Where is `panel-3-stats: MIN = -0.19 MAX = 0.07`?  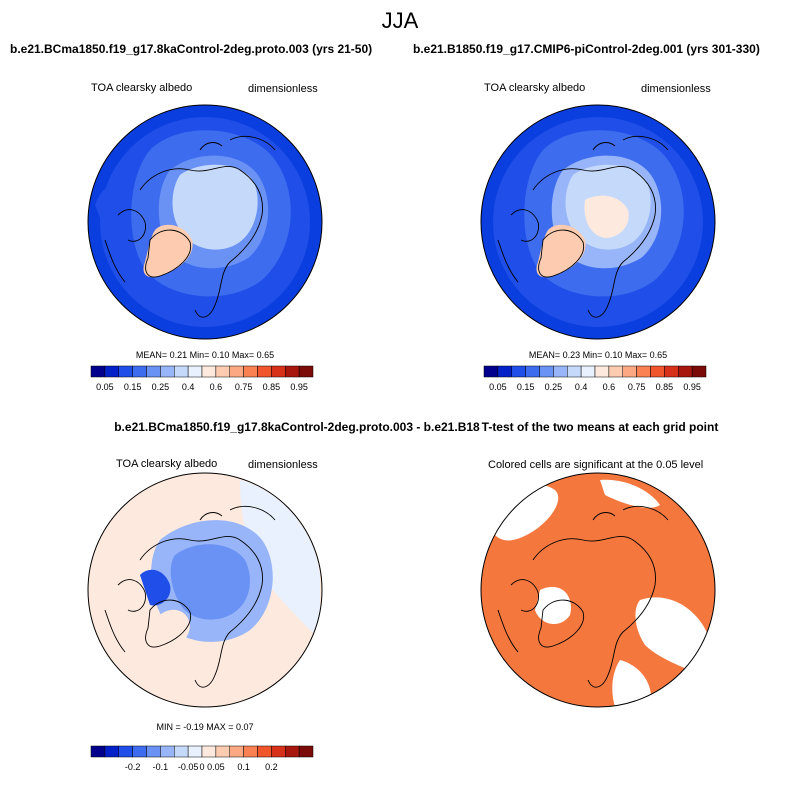 panel-3-stats: MIN = -0.19 MAX = 0.07 is located at coordinates (205, 727).